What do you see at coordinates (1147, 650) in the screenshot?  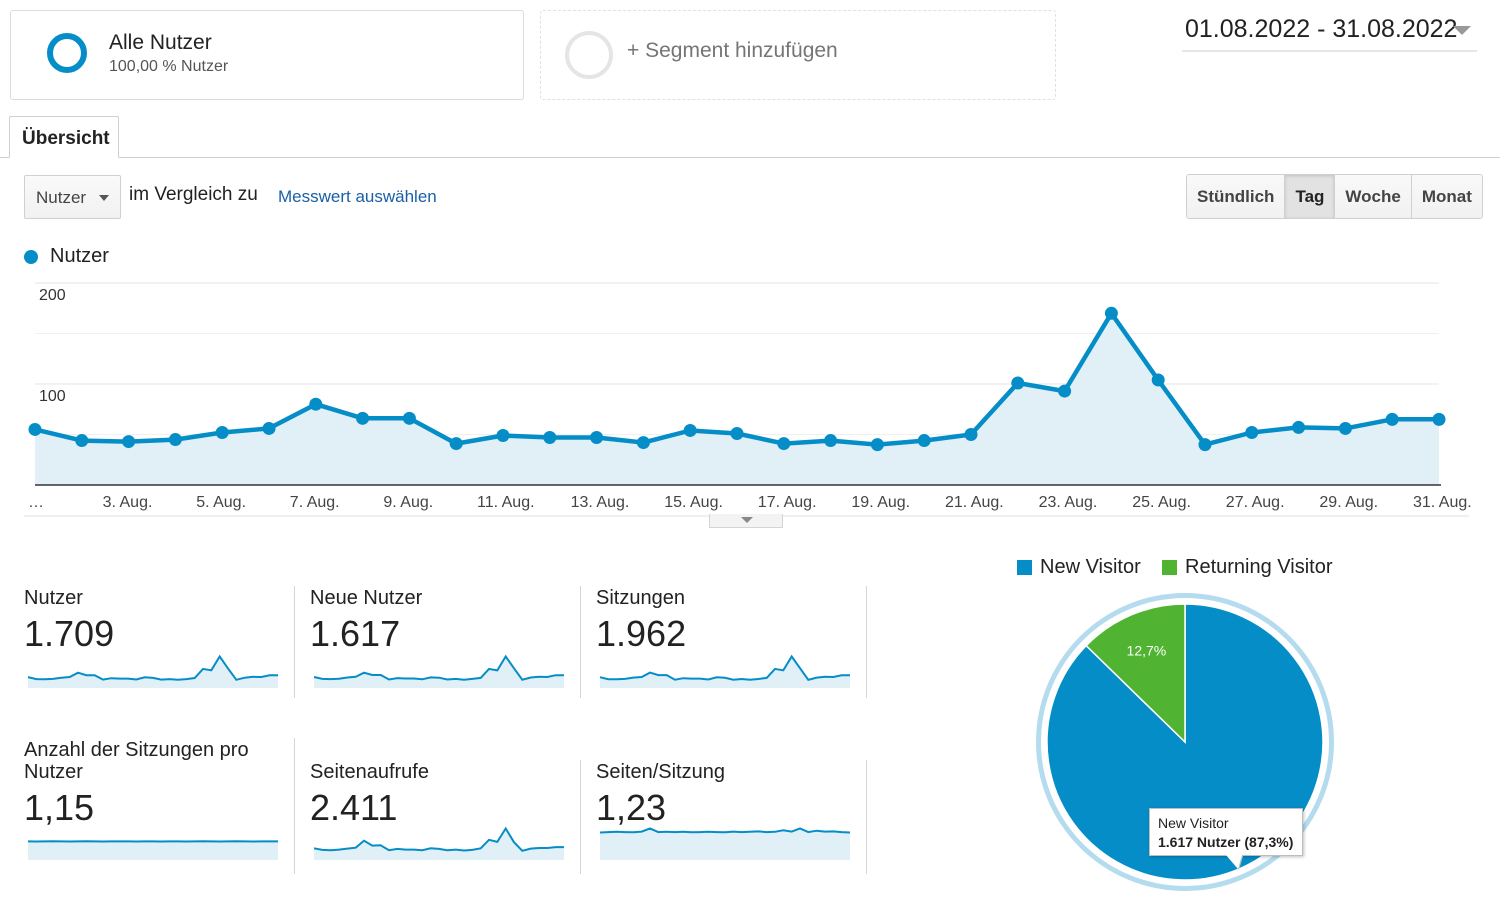 I see `pie-slice-label: 12,7%` at bounding box center [1147, 650].